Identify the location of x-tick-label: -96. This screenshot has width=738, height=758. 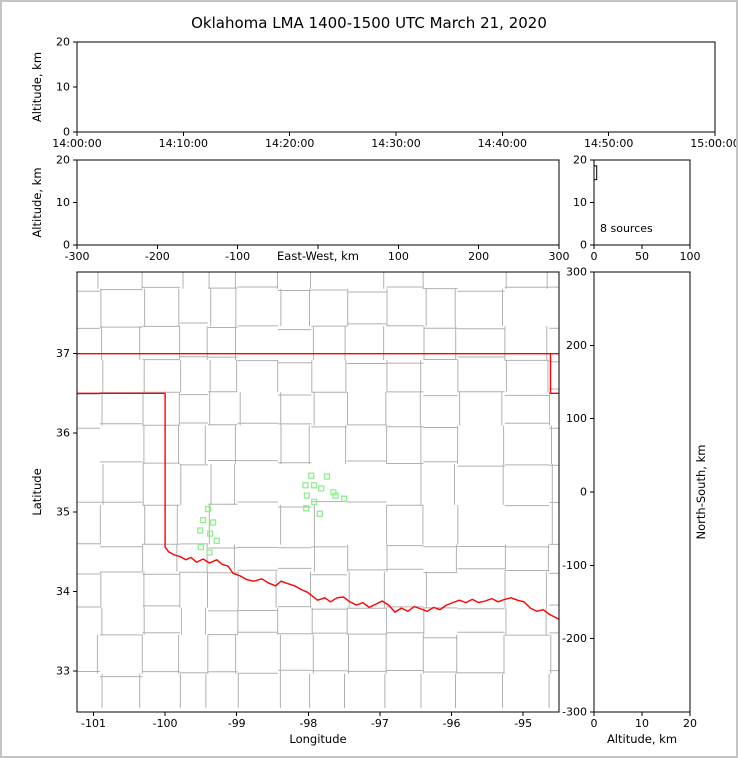
(452, 723).